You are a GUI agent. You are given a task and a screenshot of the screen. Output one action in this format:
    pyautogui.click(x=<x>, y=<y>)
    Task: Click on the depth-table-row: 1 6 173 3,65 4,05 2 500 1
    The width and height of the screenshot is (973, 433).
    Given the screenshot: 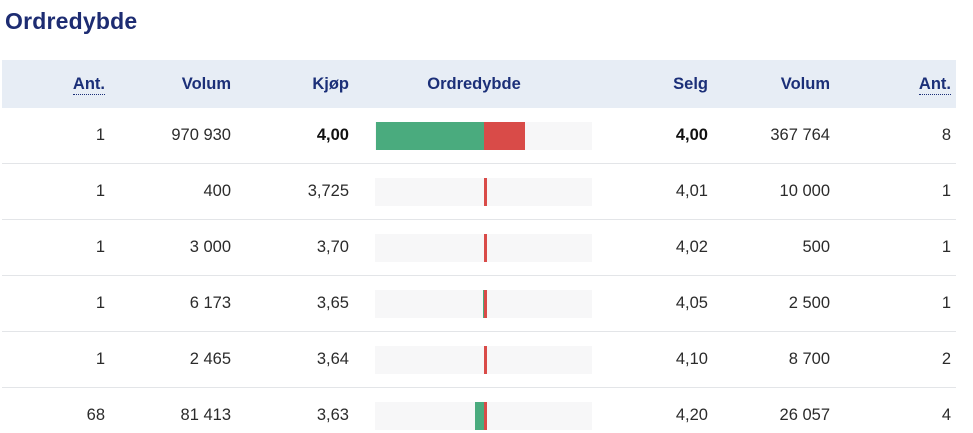 What is the action you would take?
    pyautogui.click(x=479, y=304)
    